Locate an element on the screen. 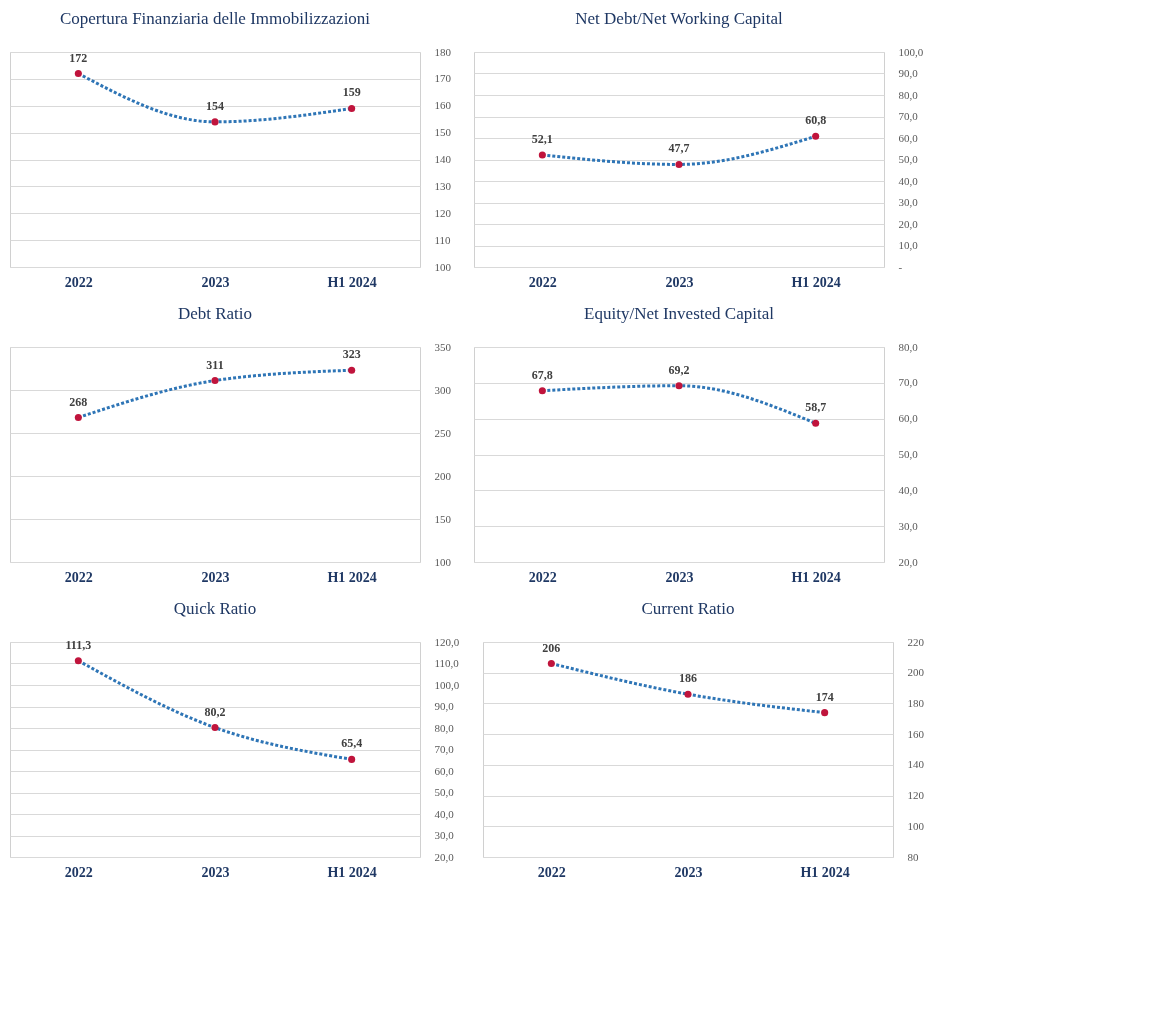  data-label: 69,2 is located at coordinates (679, 369).